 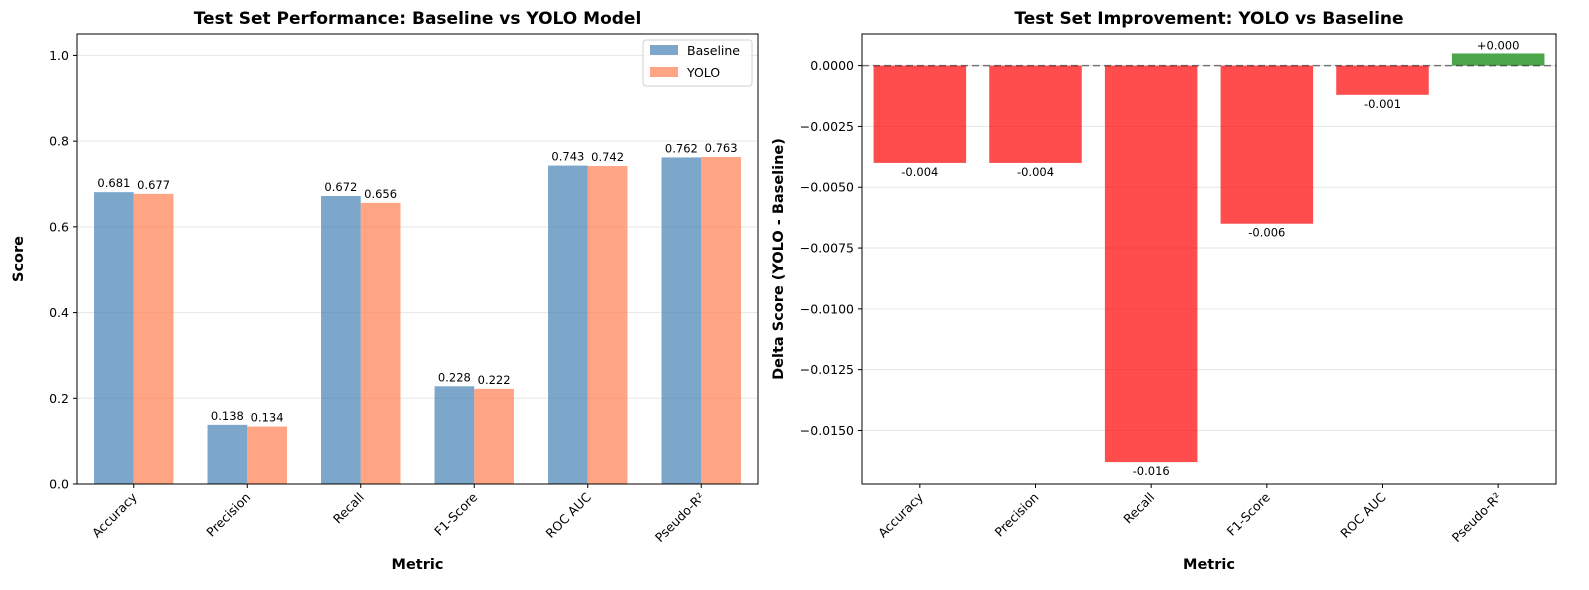 I want to click on legend-swatch-yolo, so click(x=664, y=72).